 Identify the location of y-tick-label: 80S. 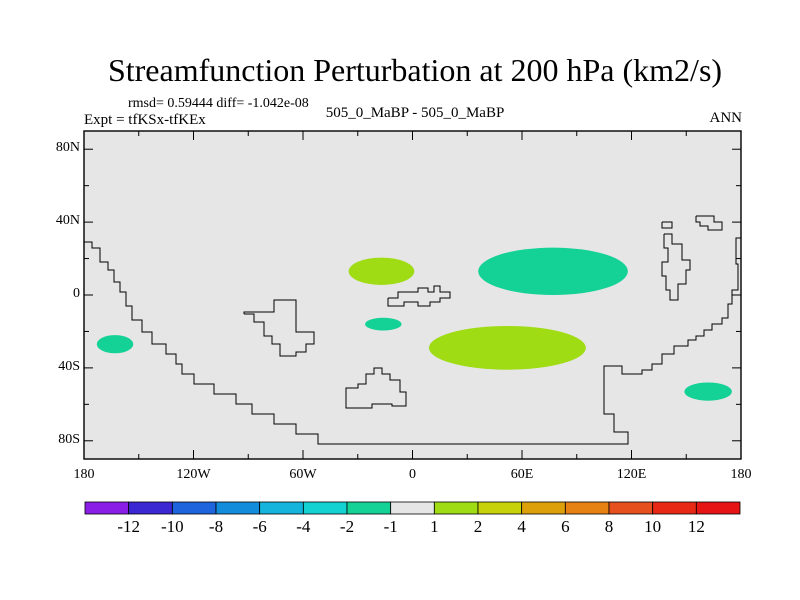
(69, 439).